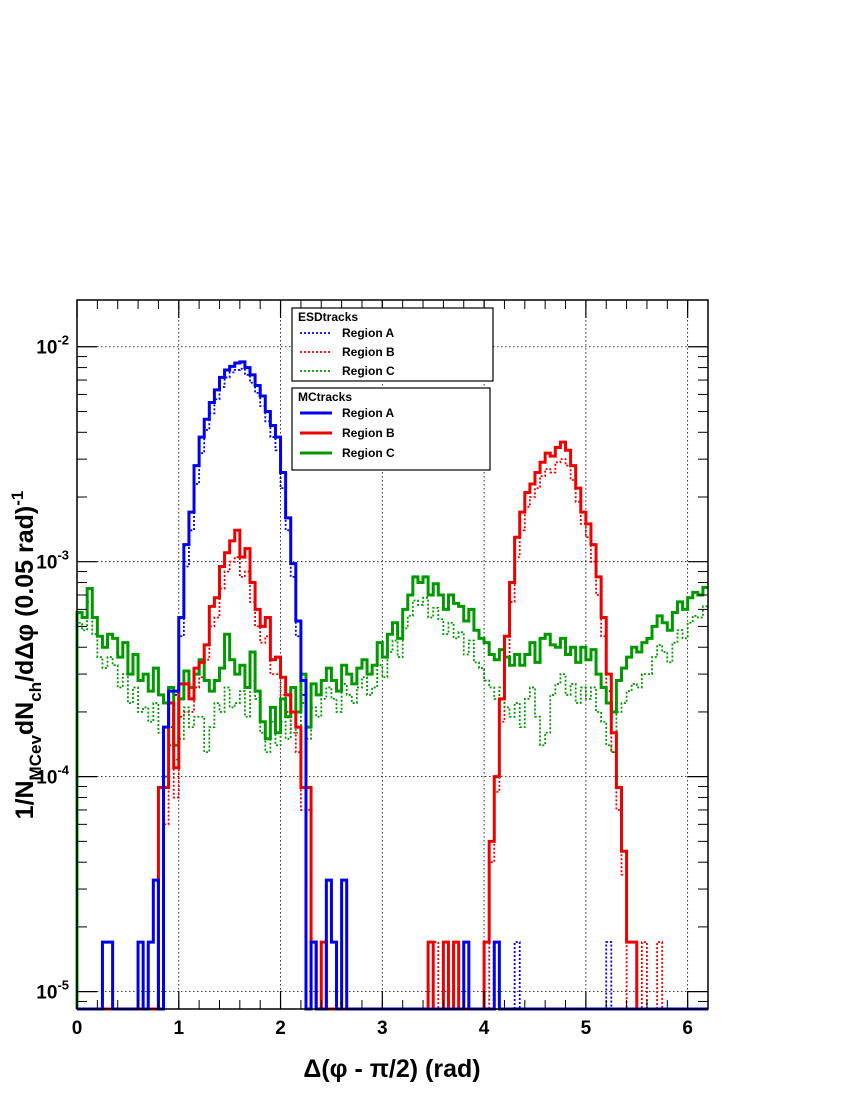 The image size is (850, 1100). What do you see at coordinates (328, 317) in the screenshot?
I see `legend-title: ESDtracks` at bounding box center [328, 317].